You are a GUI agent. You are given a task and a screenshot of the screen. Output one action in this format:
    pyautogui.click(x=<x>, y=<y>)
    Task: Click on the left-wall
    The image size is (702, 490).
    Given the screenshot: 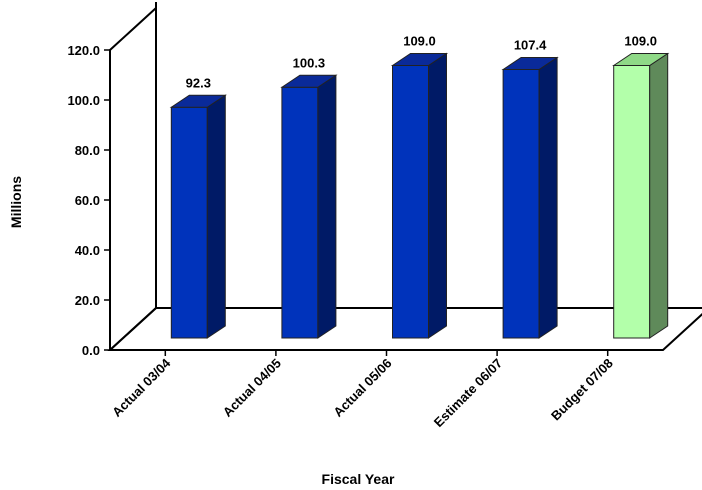 What is the action you would take?
    pyautogui.click(x=133, y=178)
    